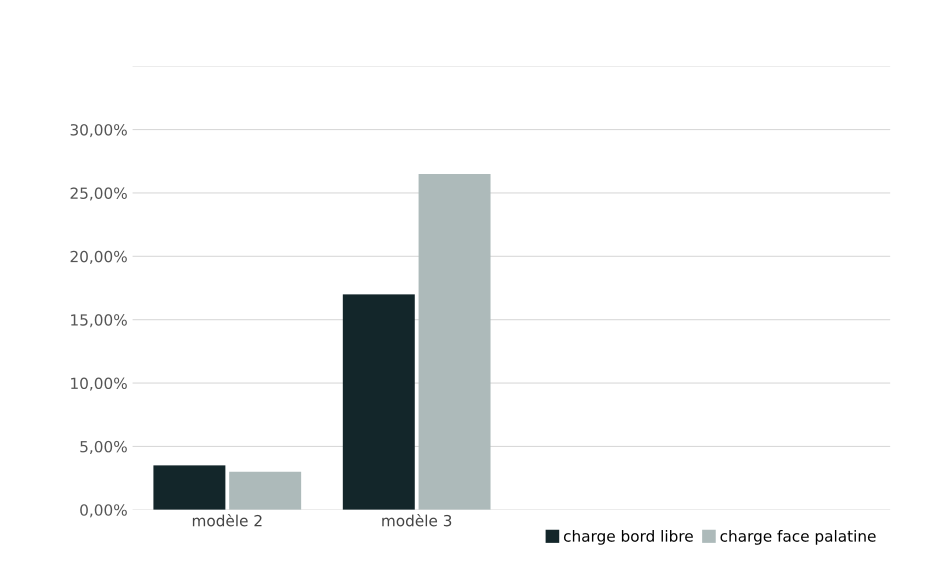 This screenshot has width=947, height=576. What do you see at coordinates (99, 321) in the screenshot?
I see `y-tick-label: 15,00%` at bounding box center [99, 321].